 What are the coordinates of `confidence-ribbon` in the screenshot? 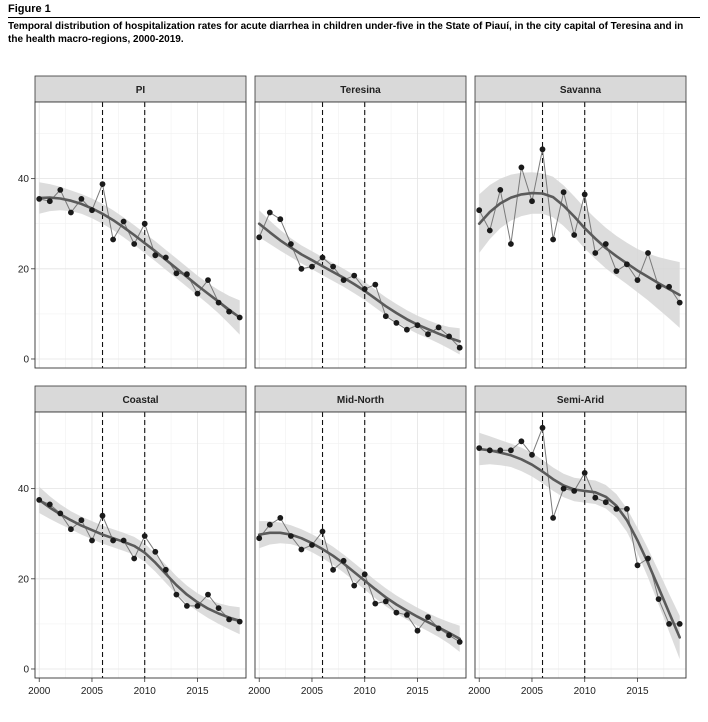 It's located at (579, 250).